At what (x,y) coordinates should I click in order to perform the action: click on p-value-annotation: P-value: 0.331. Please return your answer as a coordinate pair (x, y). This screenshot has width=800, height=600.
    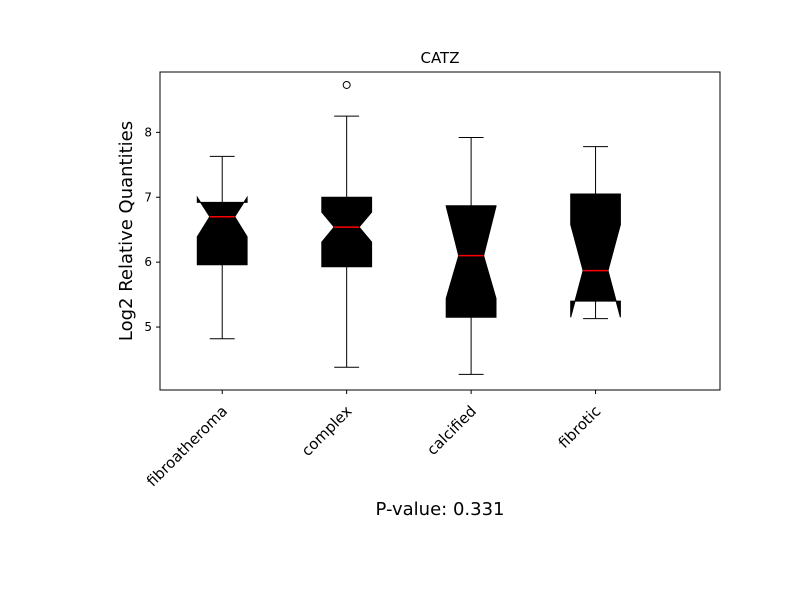
    Looking at the image, I should click on (440, 509).